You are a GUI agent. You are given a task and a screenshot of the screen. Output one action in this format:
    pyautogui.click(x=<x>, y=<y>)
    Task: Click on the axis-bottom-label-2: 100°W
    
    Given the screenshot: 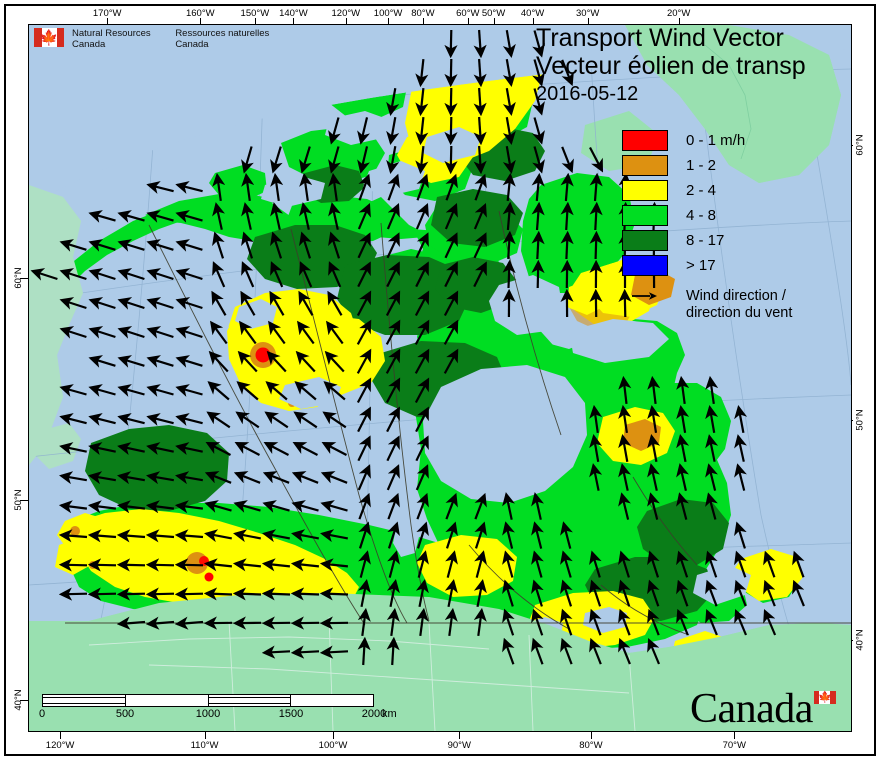 What is the action you would take?
    pyautogui.click(x=333, y=745)
    